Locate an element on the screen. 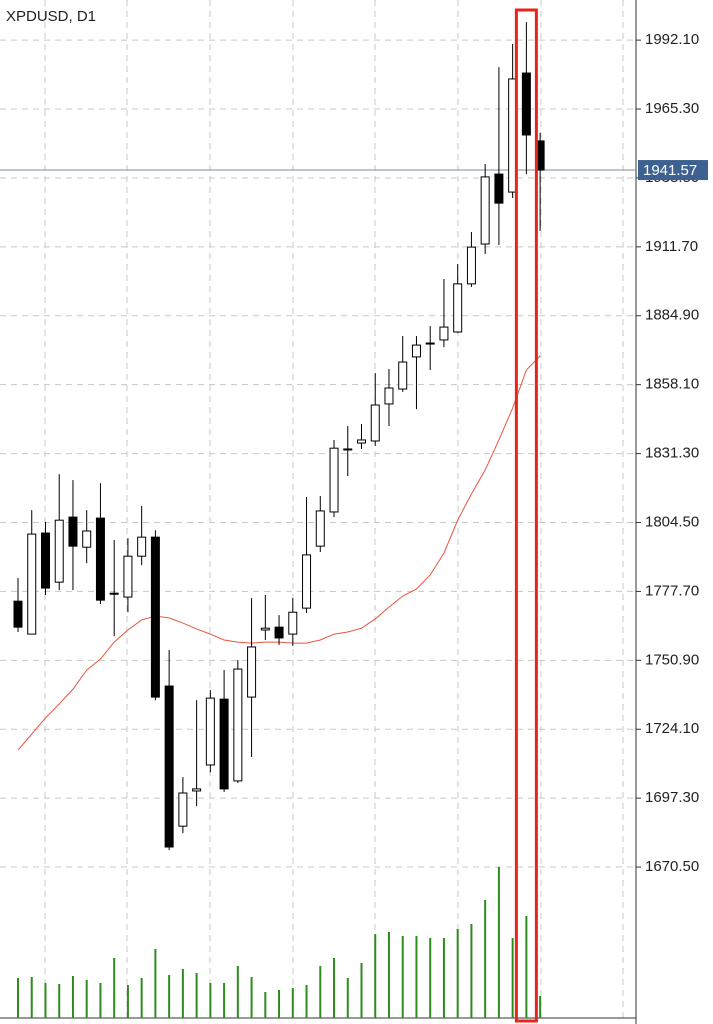 This screenshot has width=713, height=1024. y-tick-label: 1858.10 is located at coordinates (672, 384).